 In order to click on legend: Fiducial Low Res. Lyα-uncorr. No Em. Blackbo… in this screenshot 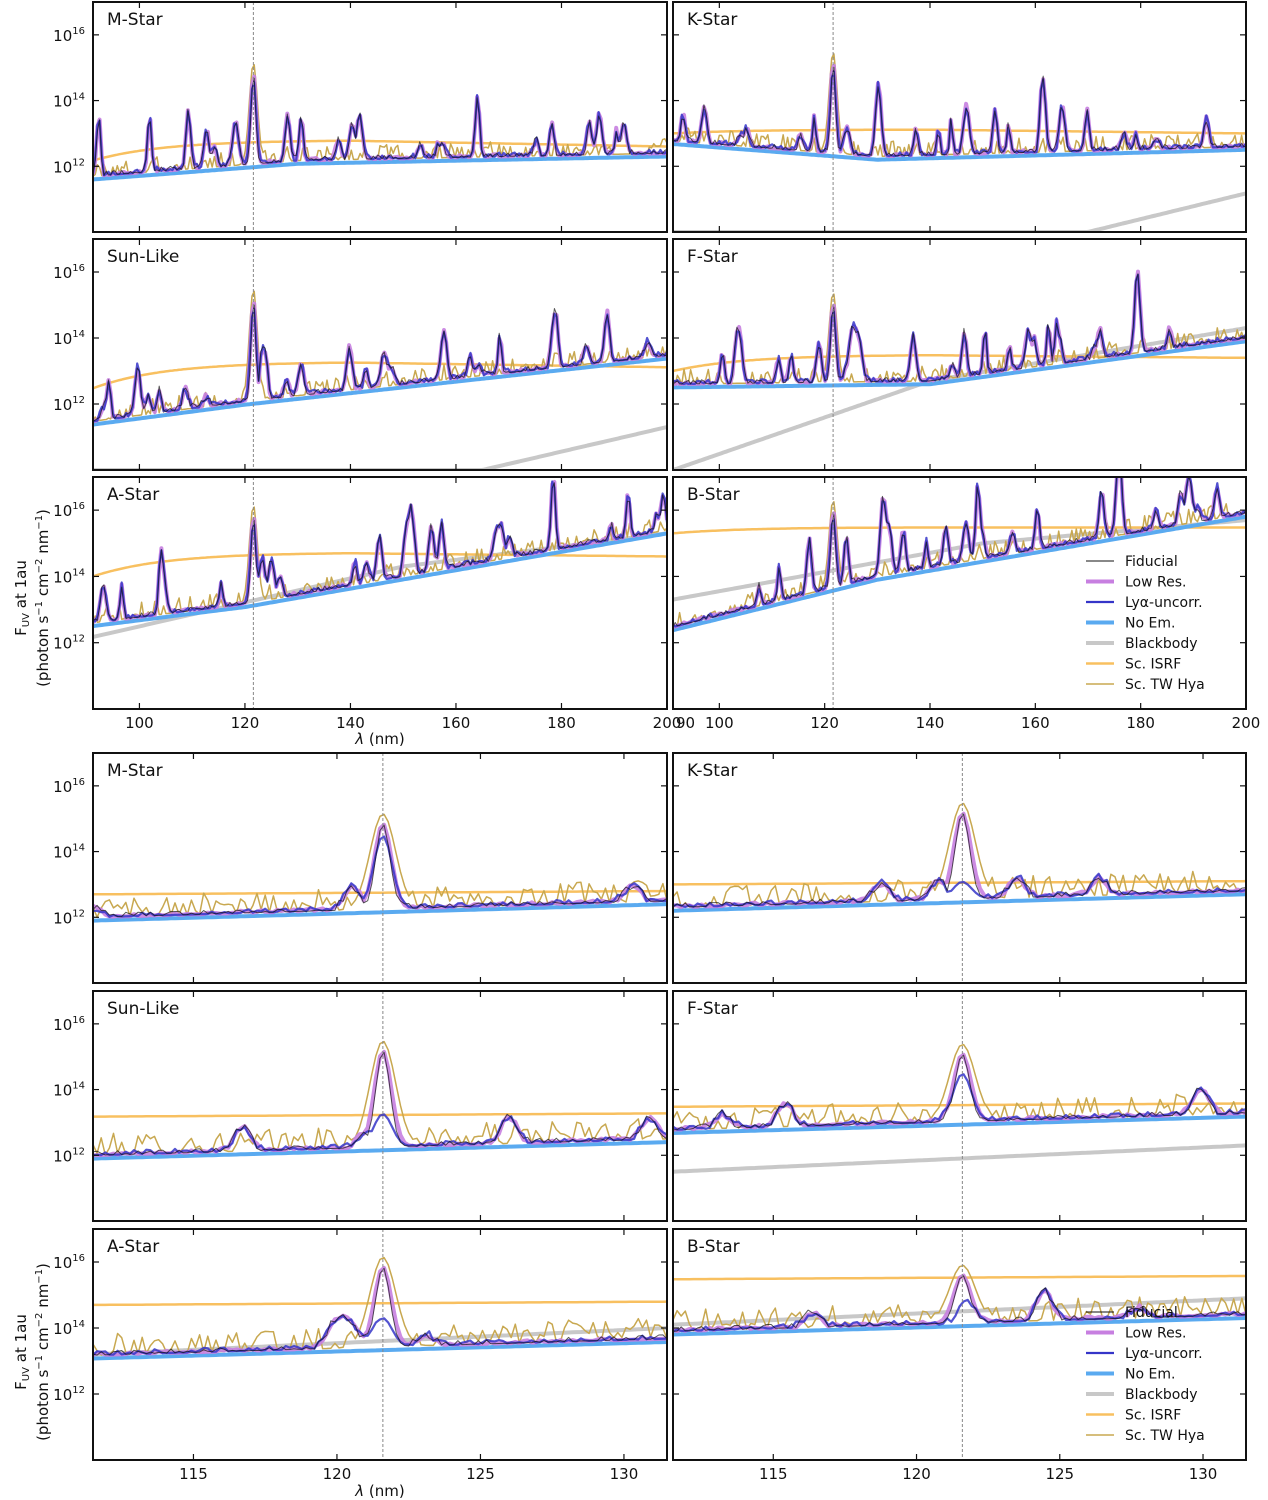, I will do `click(1145, 1374)`.